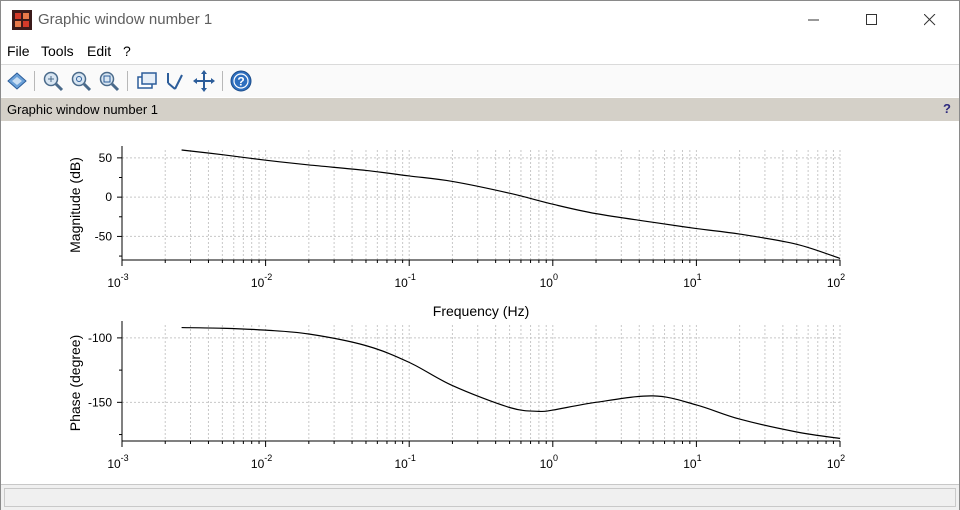  I want to click on menu-file: File, so click(18, 51).